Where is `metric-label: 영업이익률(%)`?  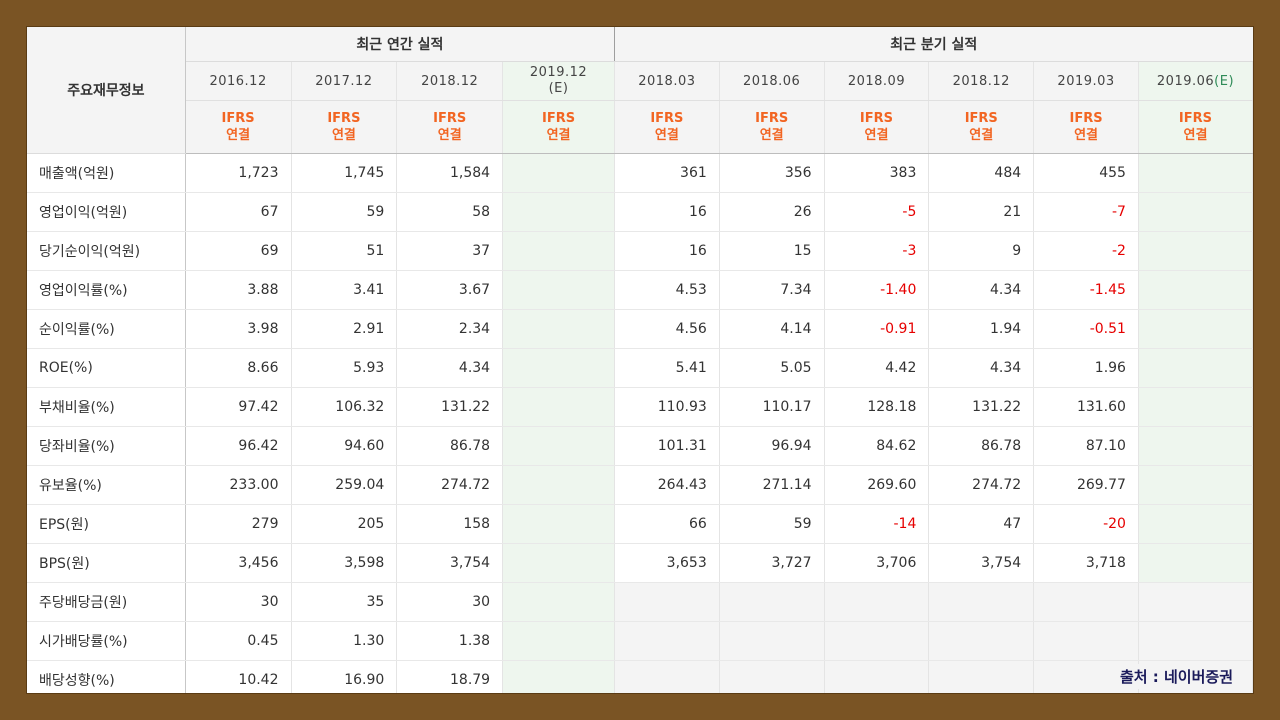 metric-label: 영업이익률(%) is located at coordinates (106, 290).